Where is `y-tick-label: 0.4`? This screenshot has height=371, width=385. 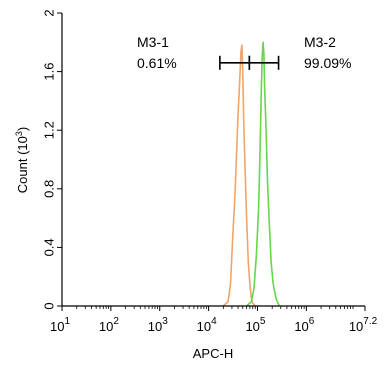 y-tick-label: 0.4 is located at coordinates (49, 247).